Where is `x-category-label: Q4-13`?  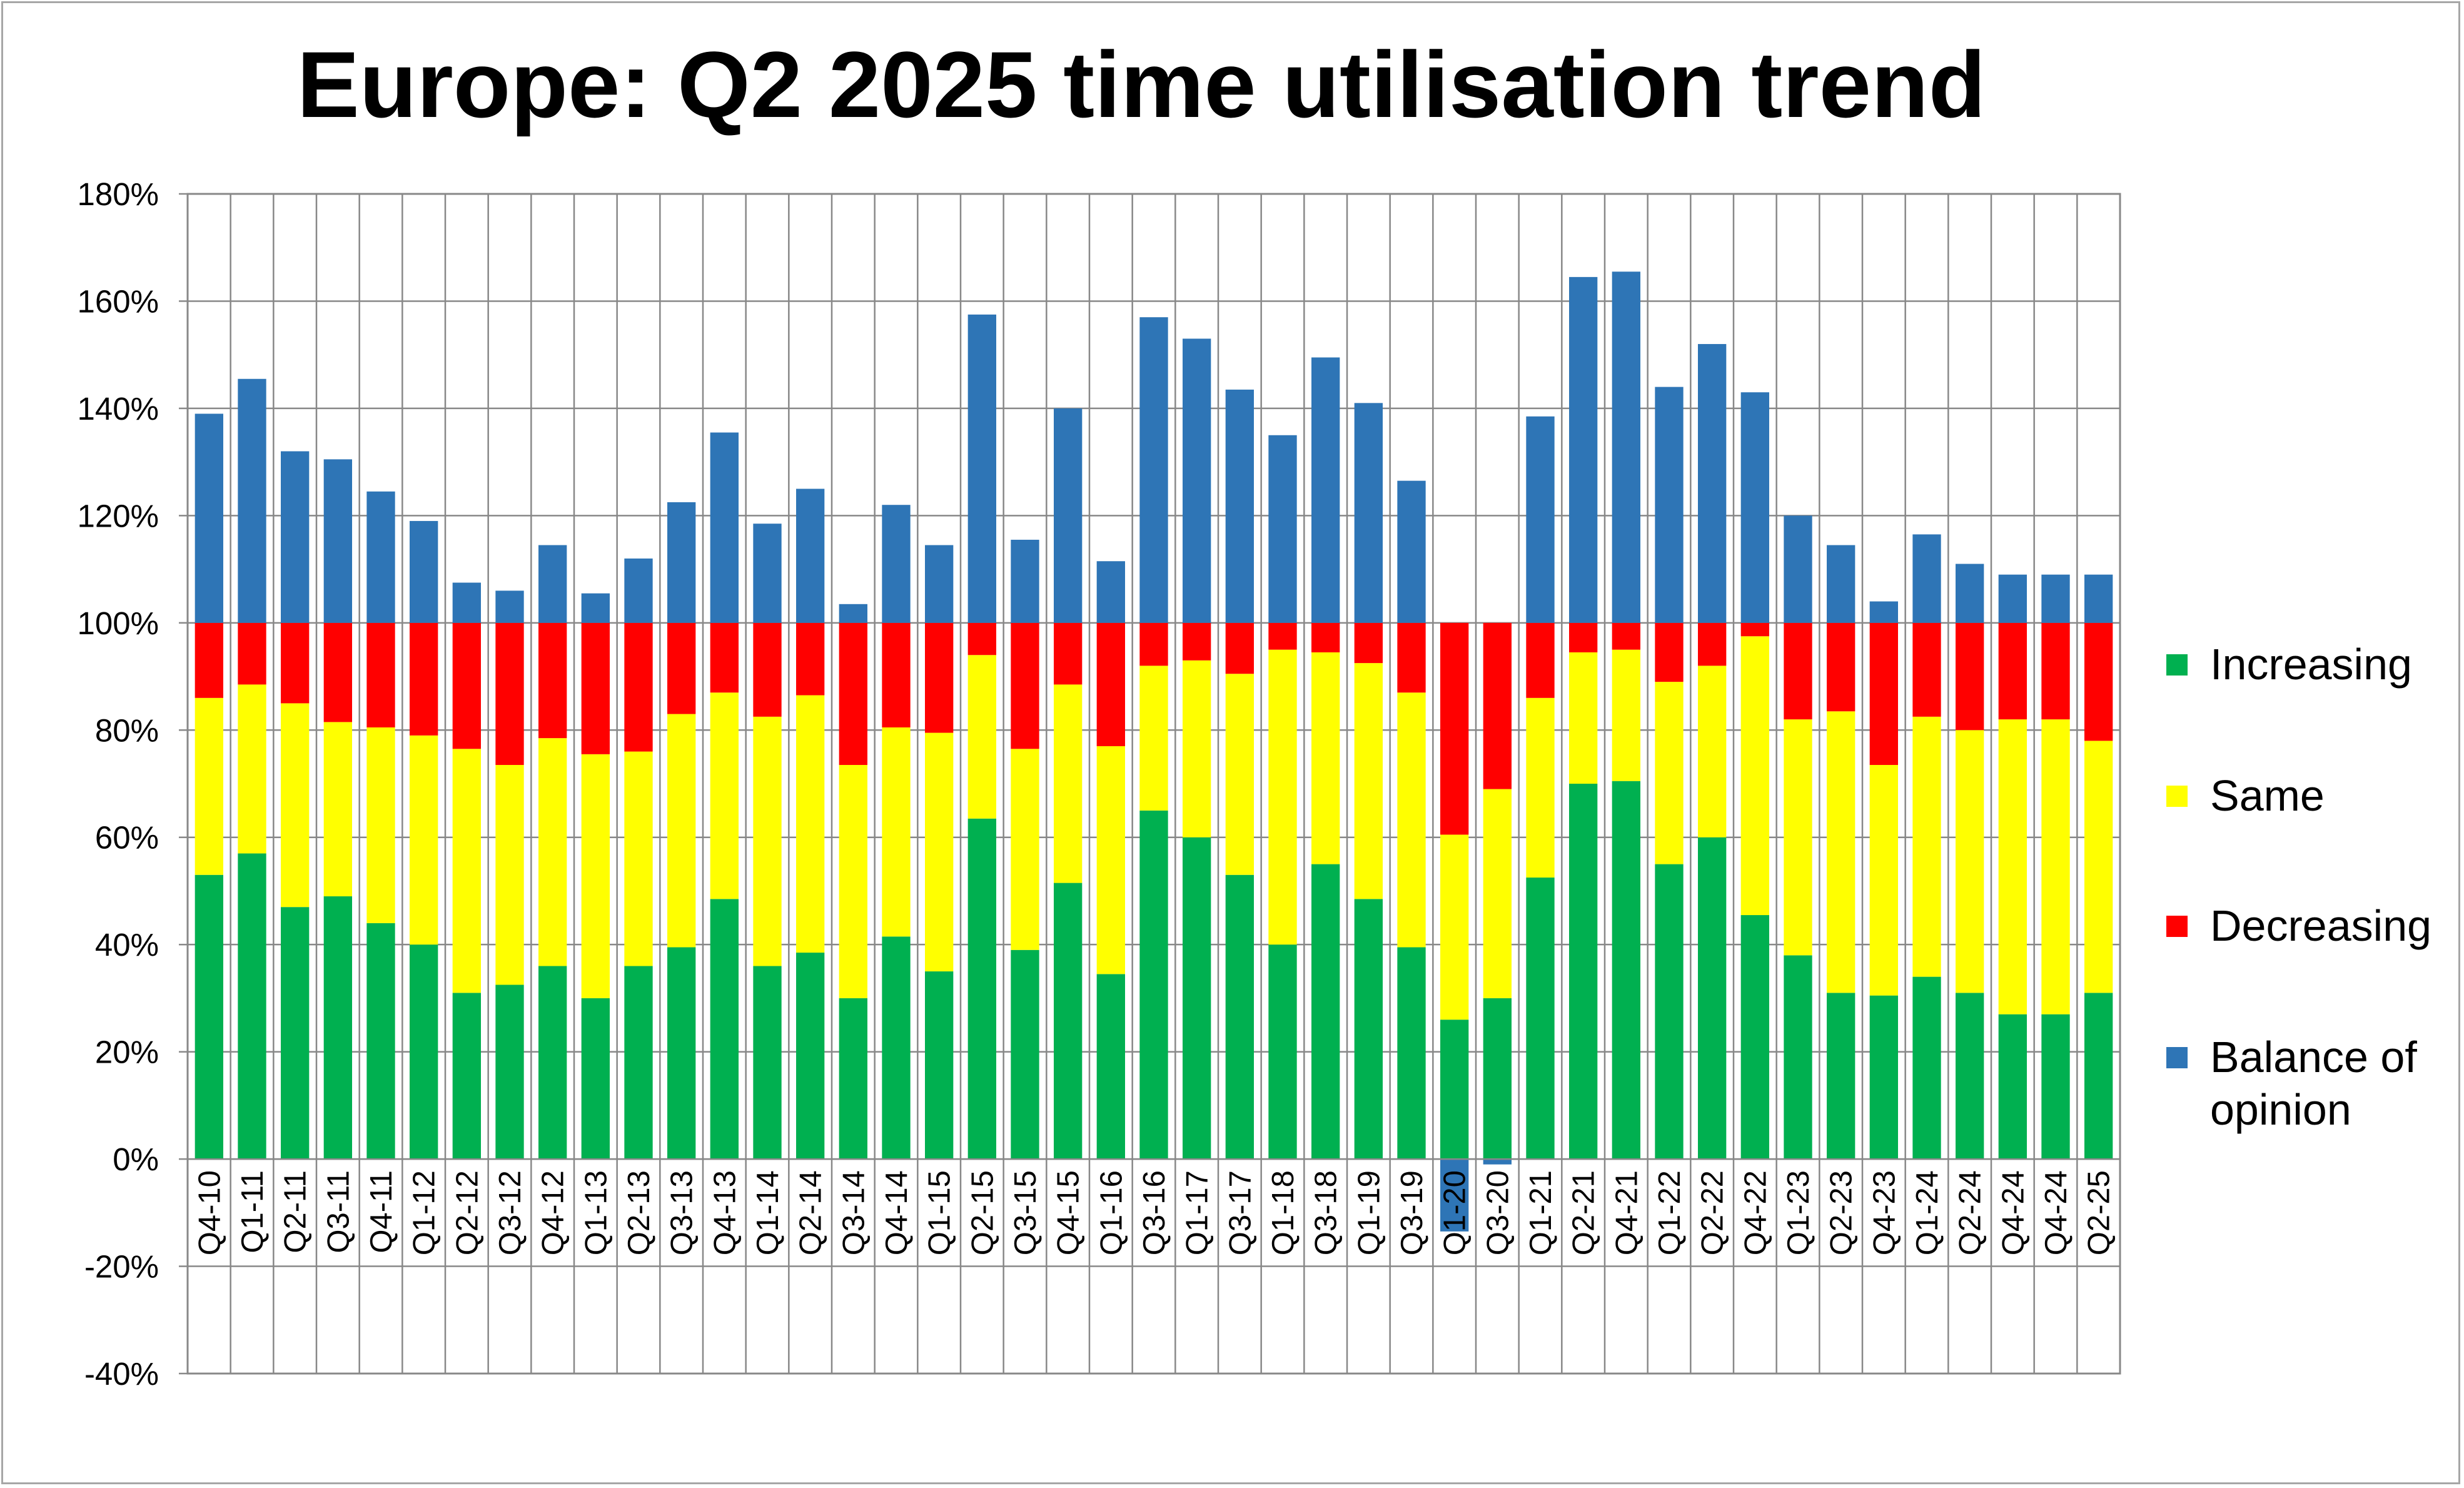
x-category-label: Q4-13 is located at coordinates (725, 1212).